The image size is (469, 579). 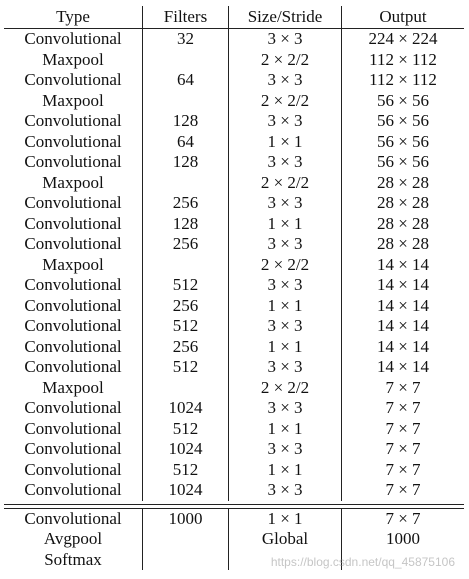 What do you see at coordinates (73, 538) in the screenshot?
I see `cell-type: Avgpool` at bounding box center [73, 538].